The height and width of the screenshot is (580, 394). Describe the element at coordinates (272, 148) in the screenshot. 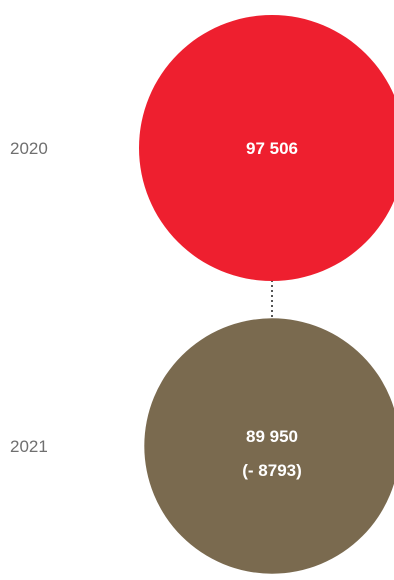

I see `value-label-2020: 97 506` at that location.